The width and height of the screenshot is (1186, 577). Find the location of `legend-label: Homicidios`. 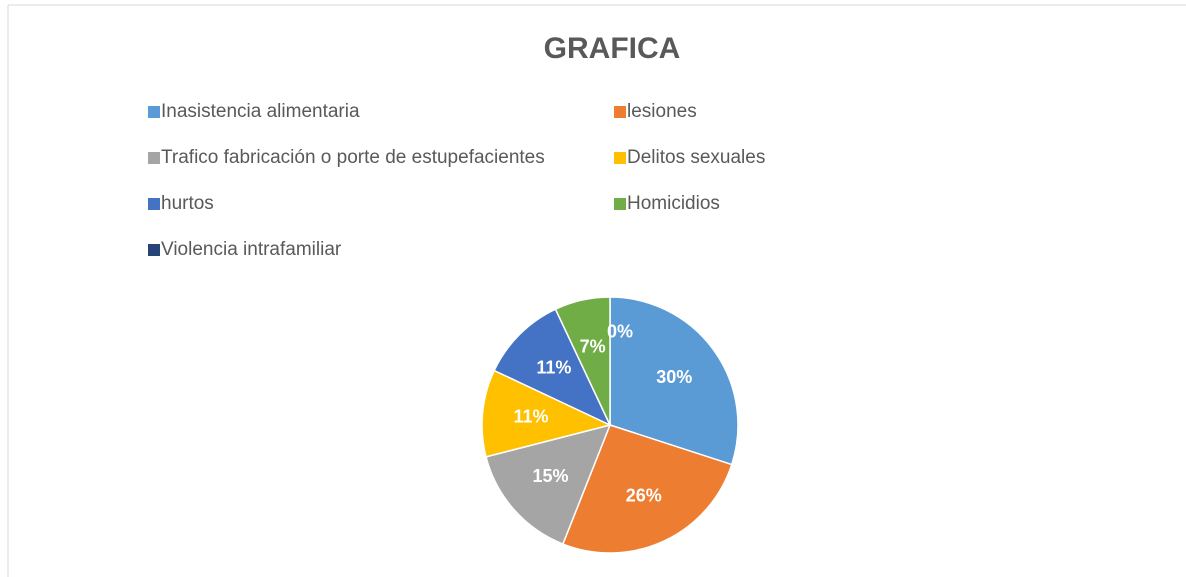

legend-label: Homicidios is located at coordinates (673, 203).